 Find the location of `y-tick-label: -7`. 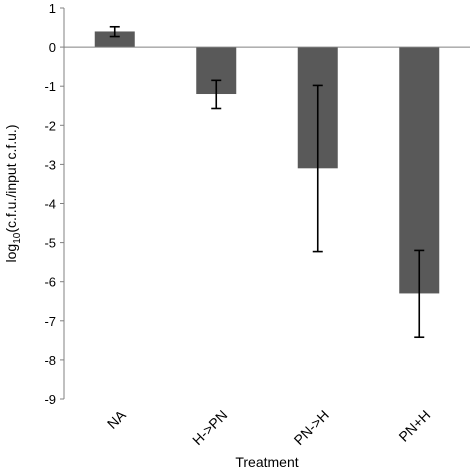

y-tick-label: -7 is located at coordinates (50, 321).